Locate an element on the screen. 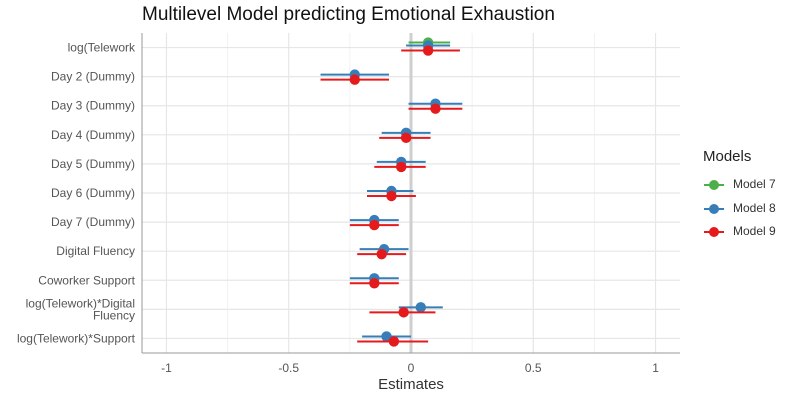 The width and height of the screenshot is (796, 400). y-tick-label: Day 4 (Dummy) is located at coordinates (93, 135).